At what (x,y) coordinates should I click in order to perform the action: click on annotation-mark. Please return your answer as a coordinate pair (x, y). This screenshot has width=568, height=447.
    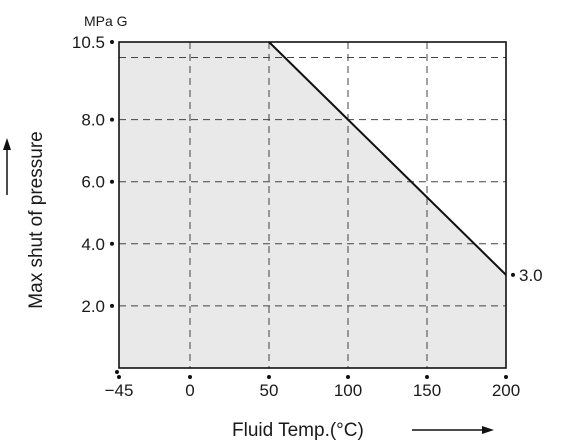
    Looking at the image, I should click on (513, 274).